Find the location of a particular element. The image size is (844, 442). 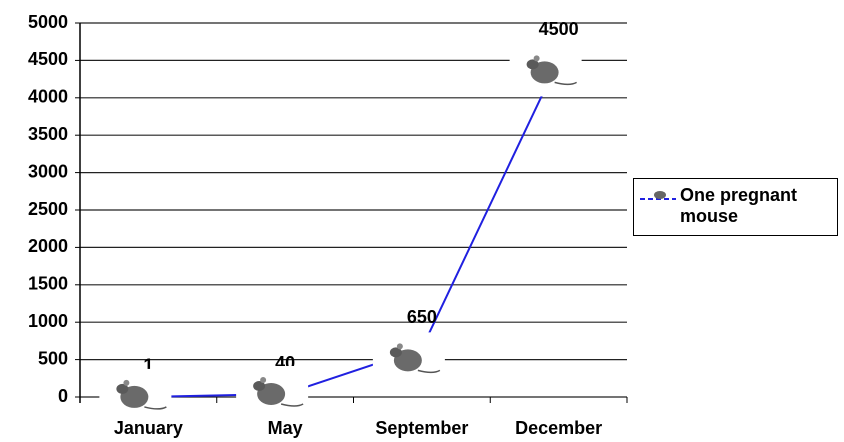

y-tick-label: 500 is located at coordinates (53, 358).